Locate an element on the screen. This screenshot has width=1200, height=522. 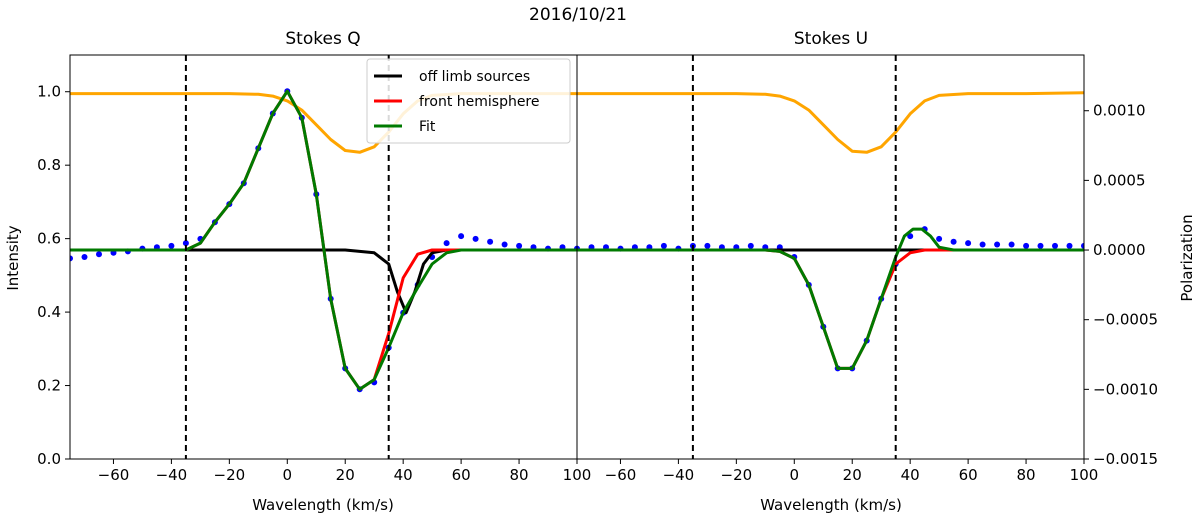
right-y-tick-label: 0.0000 is located at coordinates (1119, 250).